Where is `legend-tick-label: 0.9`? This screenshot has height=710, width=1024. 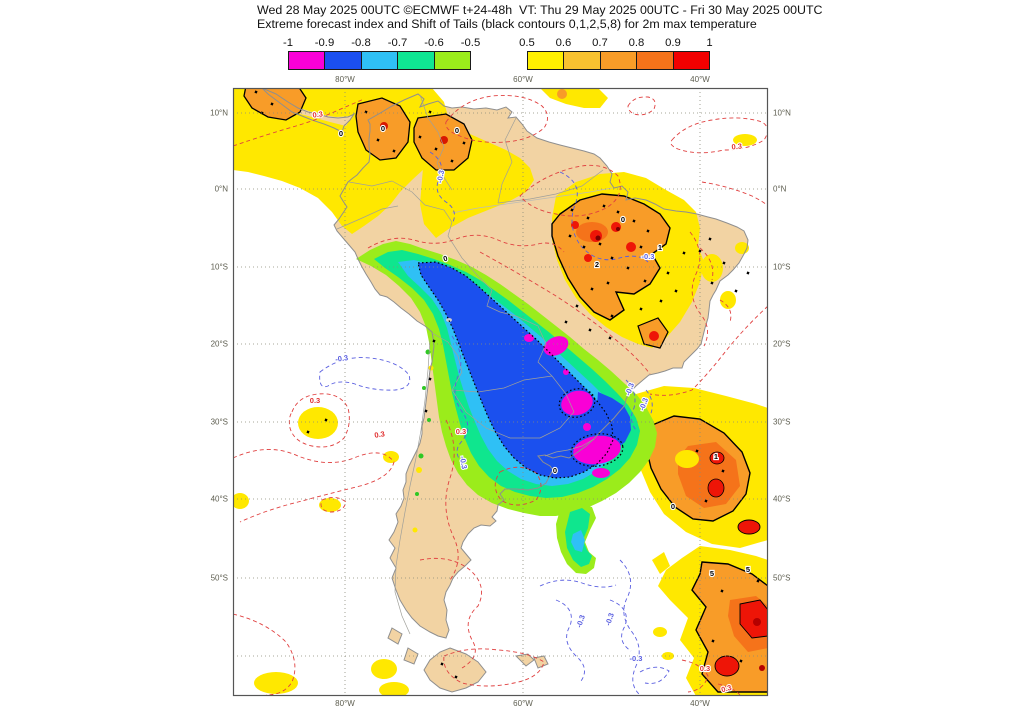 legend-tick-label: 0.9 is located at coordinates (673, 43).